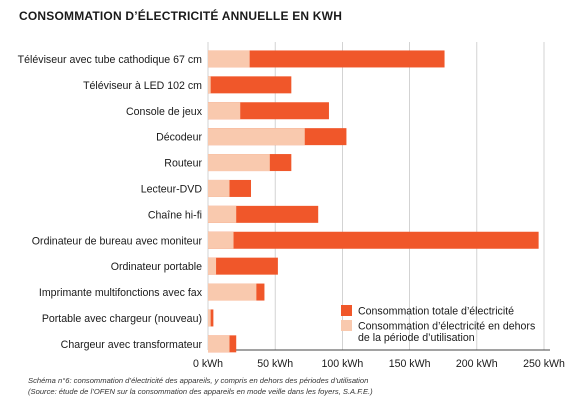 Image resolution: width=582 pixels, height=408 pixels. I want to click on legend-swatch-standby, so click(346, 325).